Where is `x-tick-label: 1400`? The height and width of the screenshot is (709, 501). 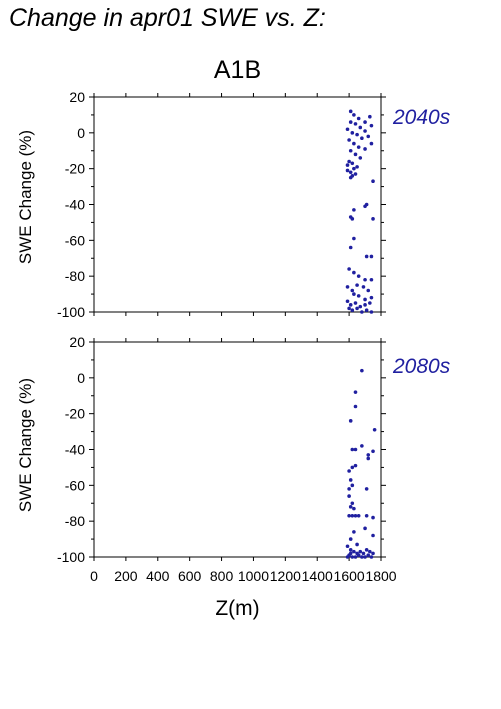 x-tick-label: 1400 is located at coordinates (317, 576).